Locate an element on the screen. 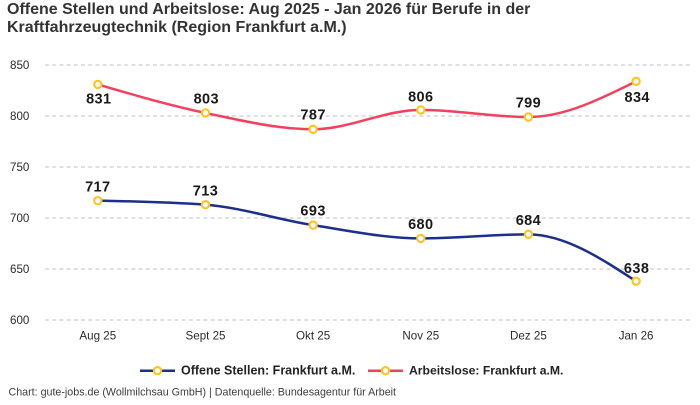 The width and height of the screenshot is (700, 405). svg-text: 831 is located at coordinates (98, 100).